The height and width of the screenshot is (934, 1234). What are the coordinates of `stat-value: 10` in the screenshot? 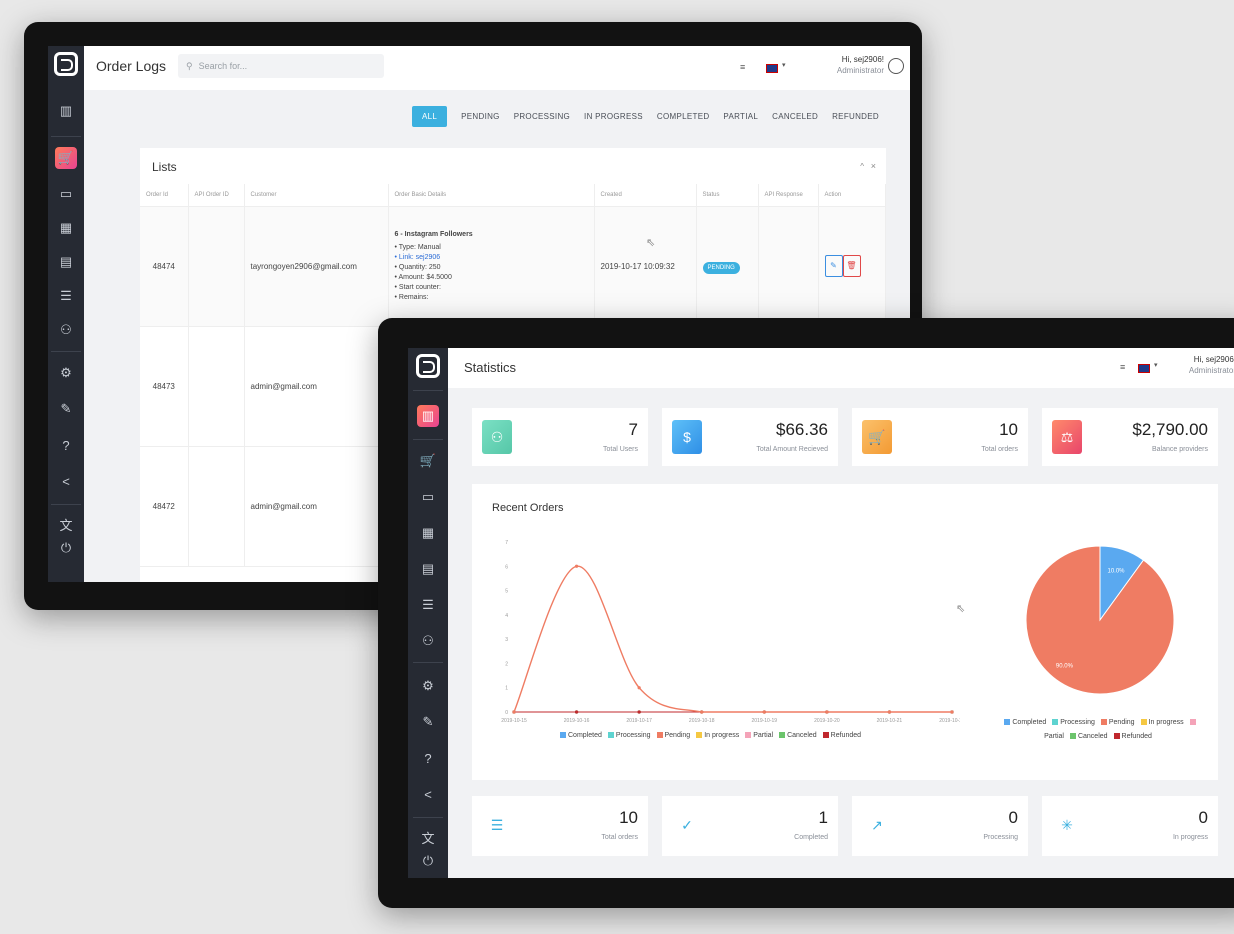 It's located at (628, 817).